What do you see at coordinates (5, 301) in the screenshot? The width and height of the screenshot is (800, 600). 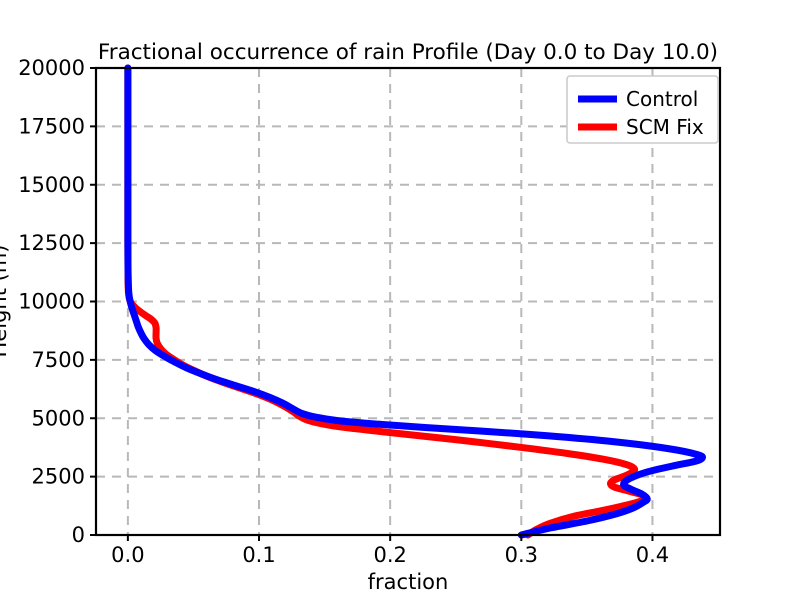 I see `y-axis-label: Height (m)` at bounding box center [5, 301].